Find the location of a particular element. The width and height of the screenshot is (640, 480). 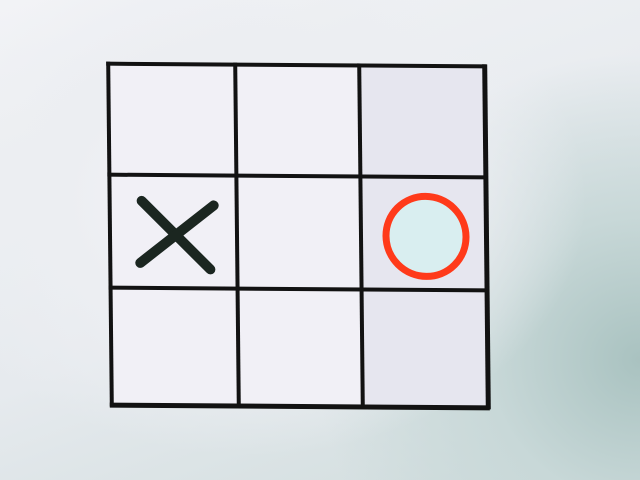

cell-r0-c2 is located at coordinates (423, 120).